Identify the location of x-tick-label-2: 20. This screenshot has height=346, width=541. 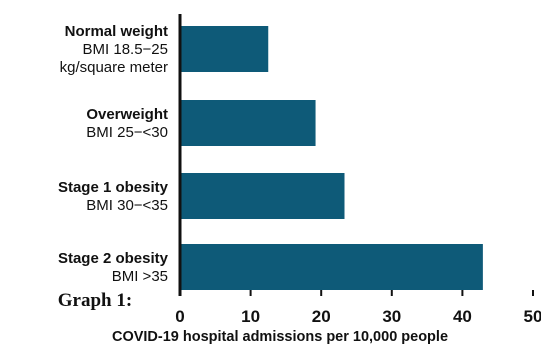
(321, 316).